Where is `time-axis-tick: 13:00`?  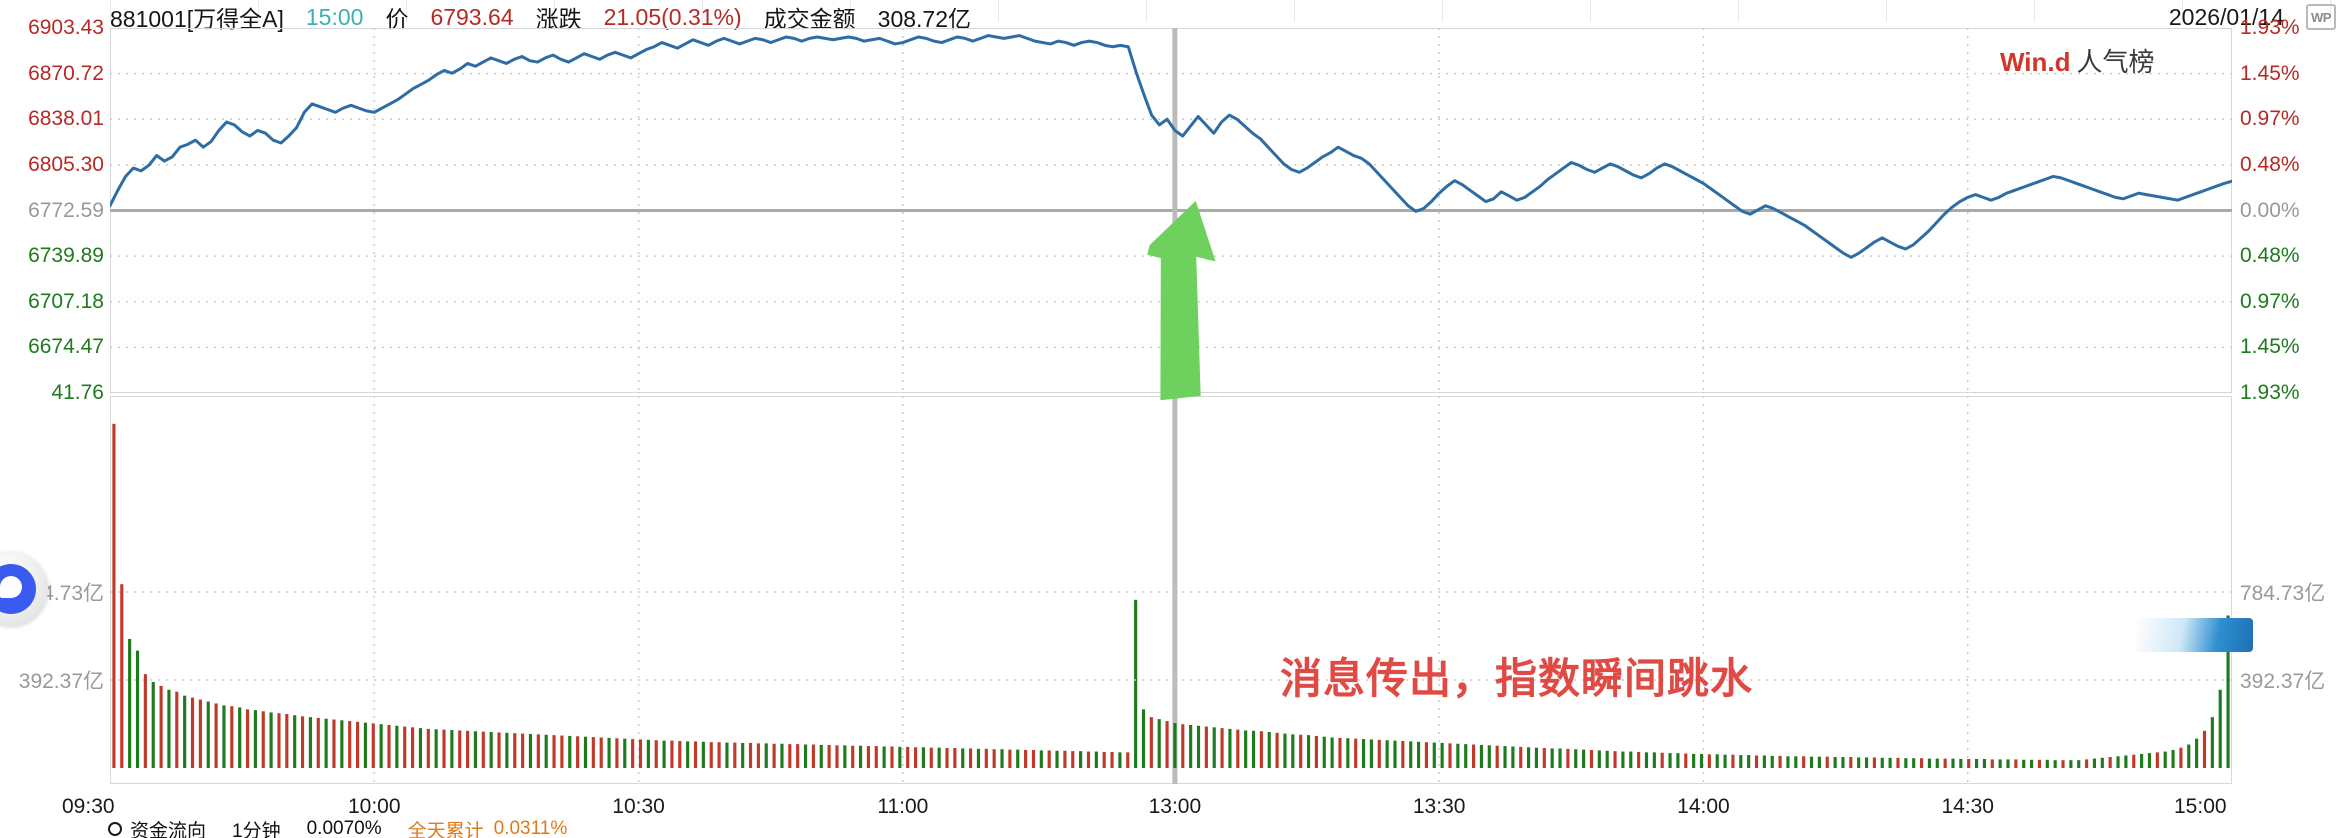
time-axis-tick: 13:00 is located at coordinates (1175, 806).